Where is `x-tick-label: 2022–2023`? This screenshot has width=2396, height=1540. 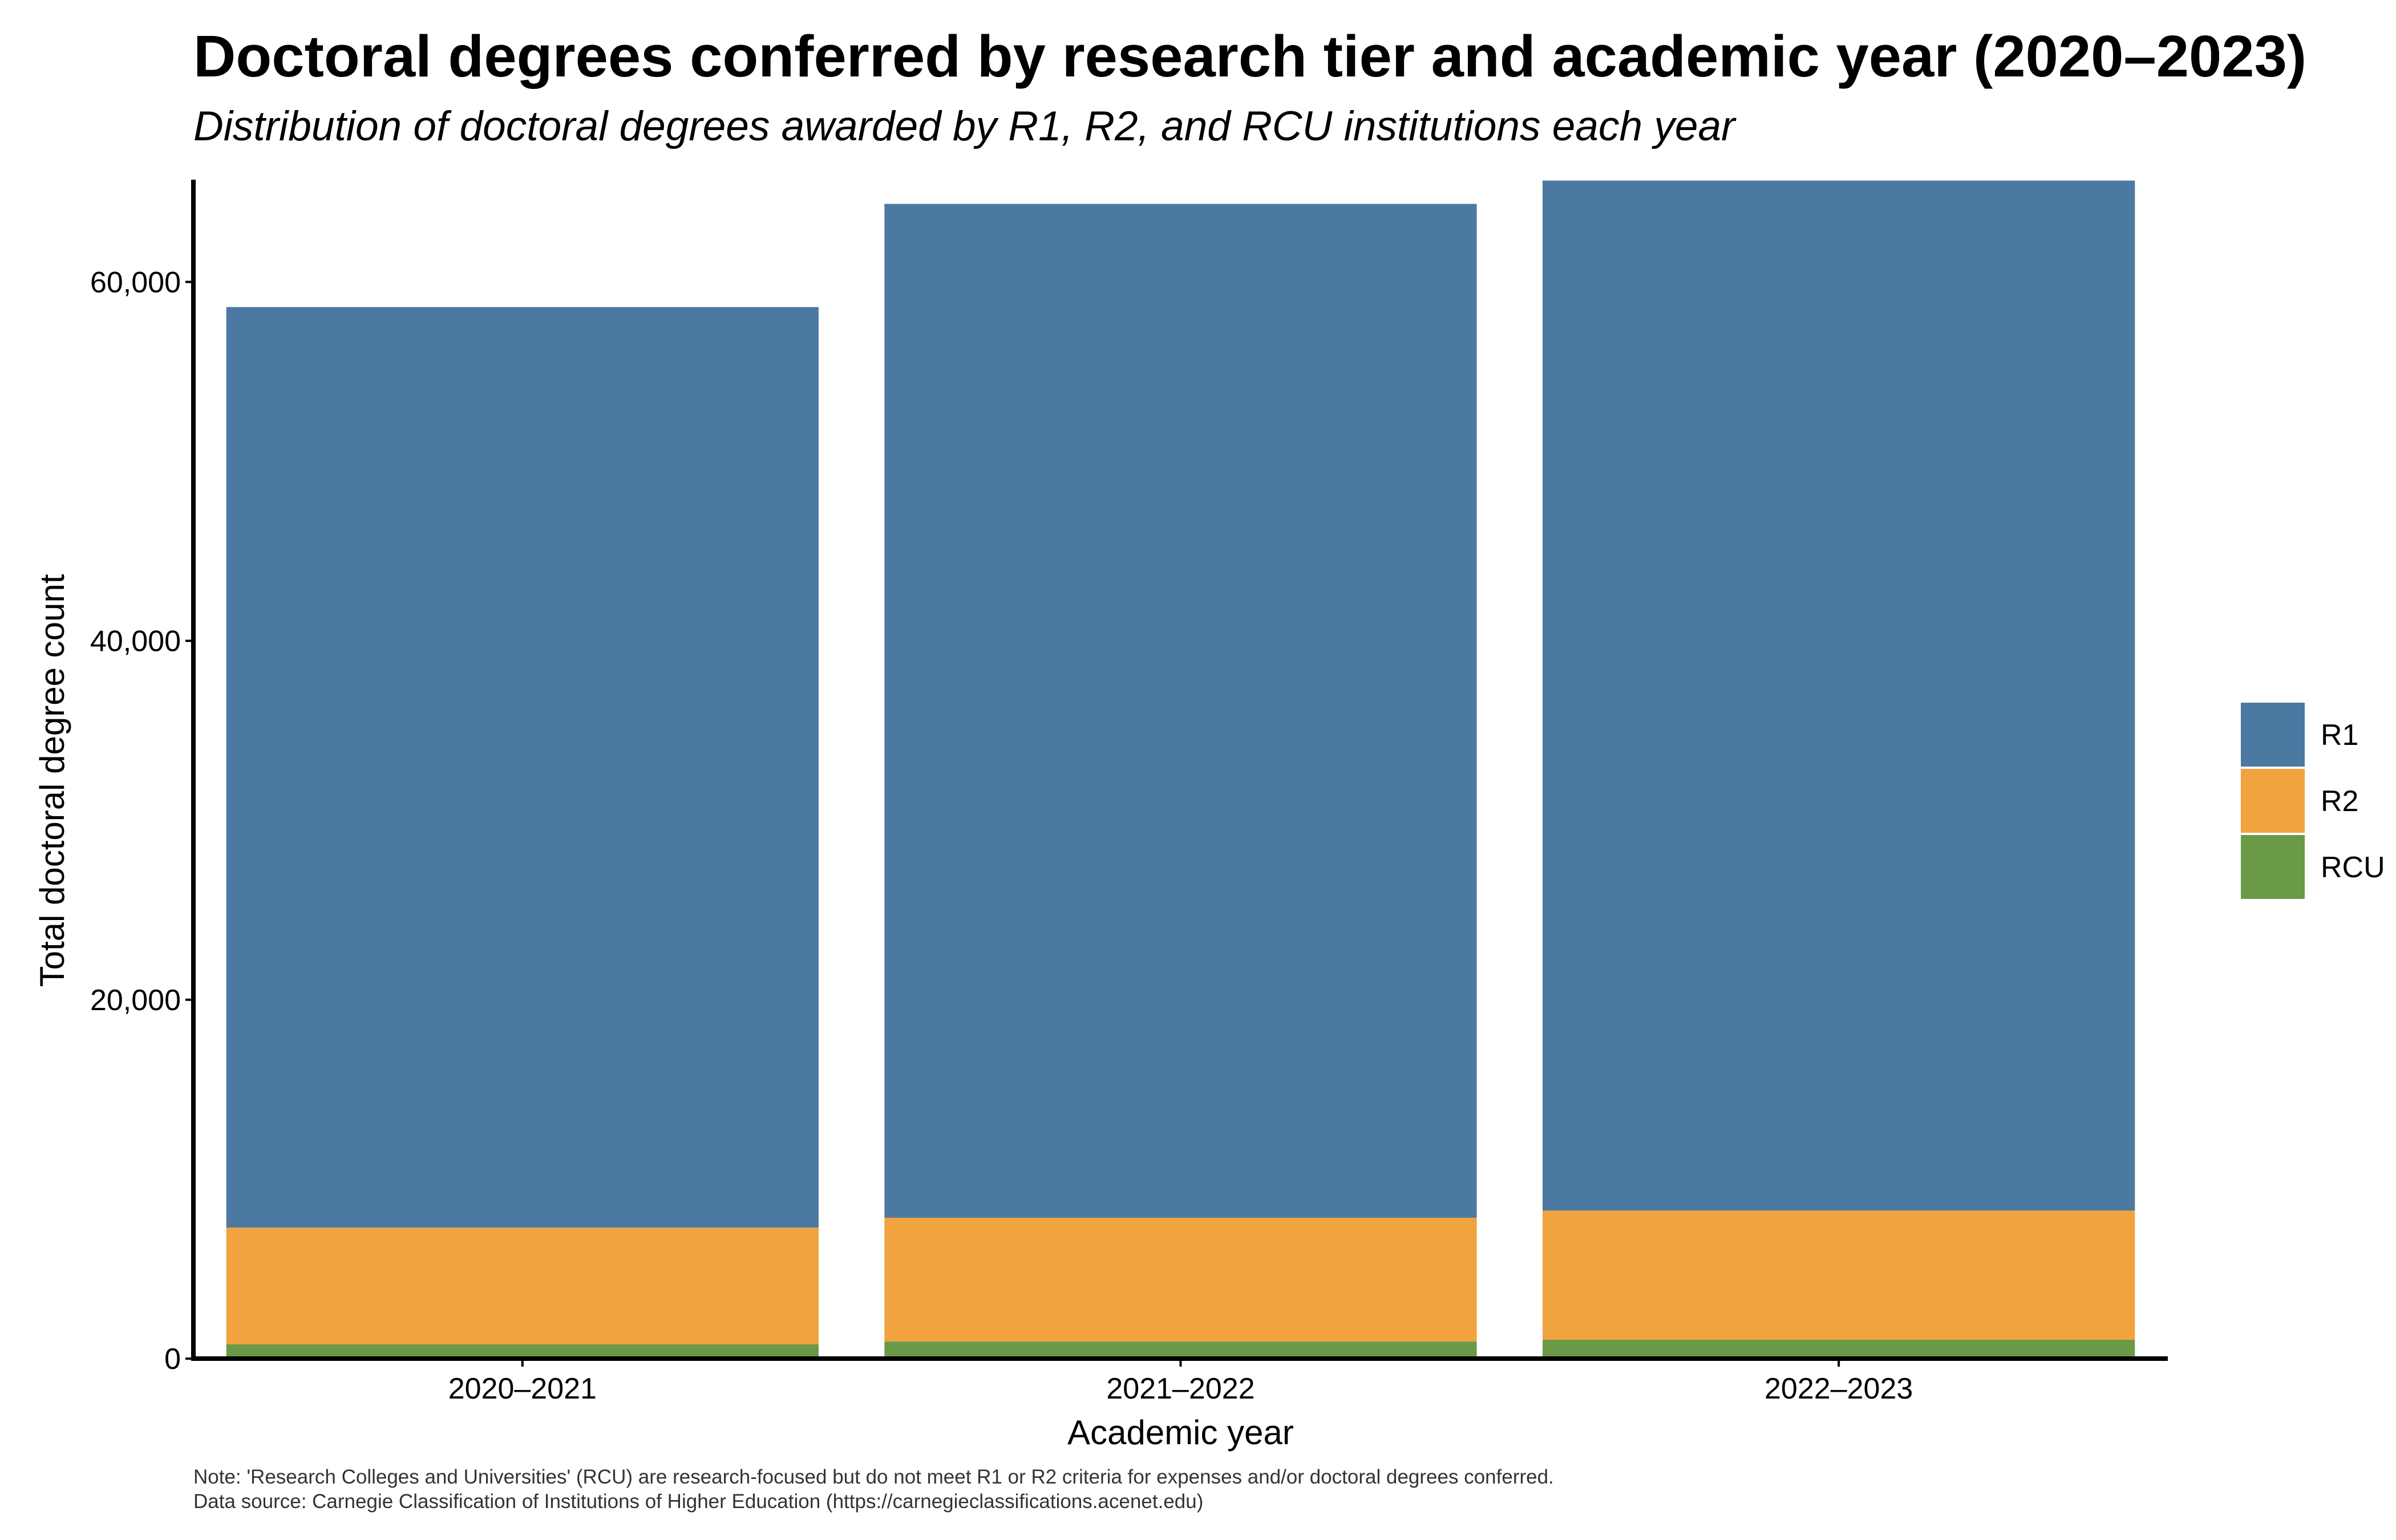 x-tick-label: 2022–2023 is located at coordinates (1838, 1389).